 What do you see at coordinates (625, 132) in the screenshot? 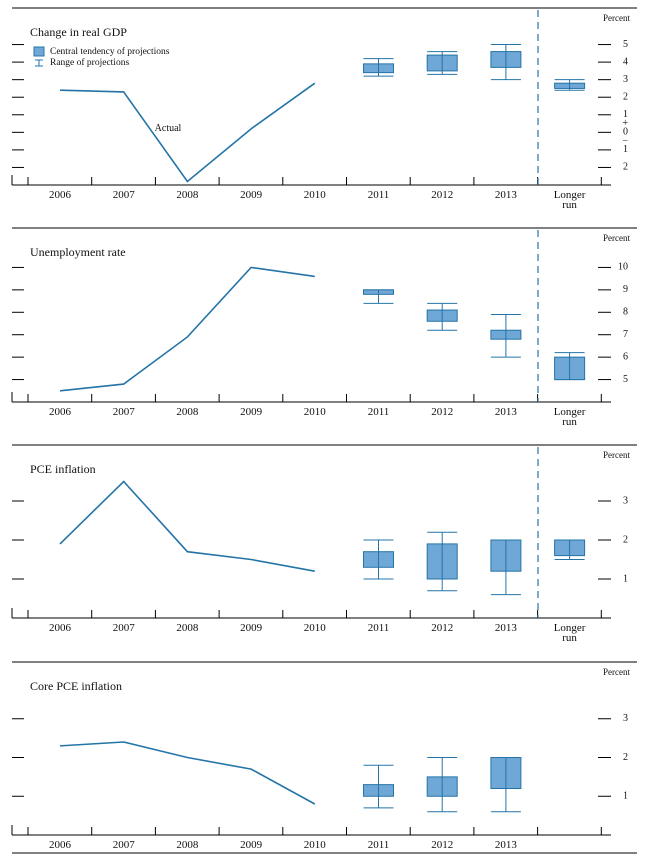
I see `y-tick-label: 0` at bounding box center [625, 132].